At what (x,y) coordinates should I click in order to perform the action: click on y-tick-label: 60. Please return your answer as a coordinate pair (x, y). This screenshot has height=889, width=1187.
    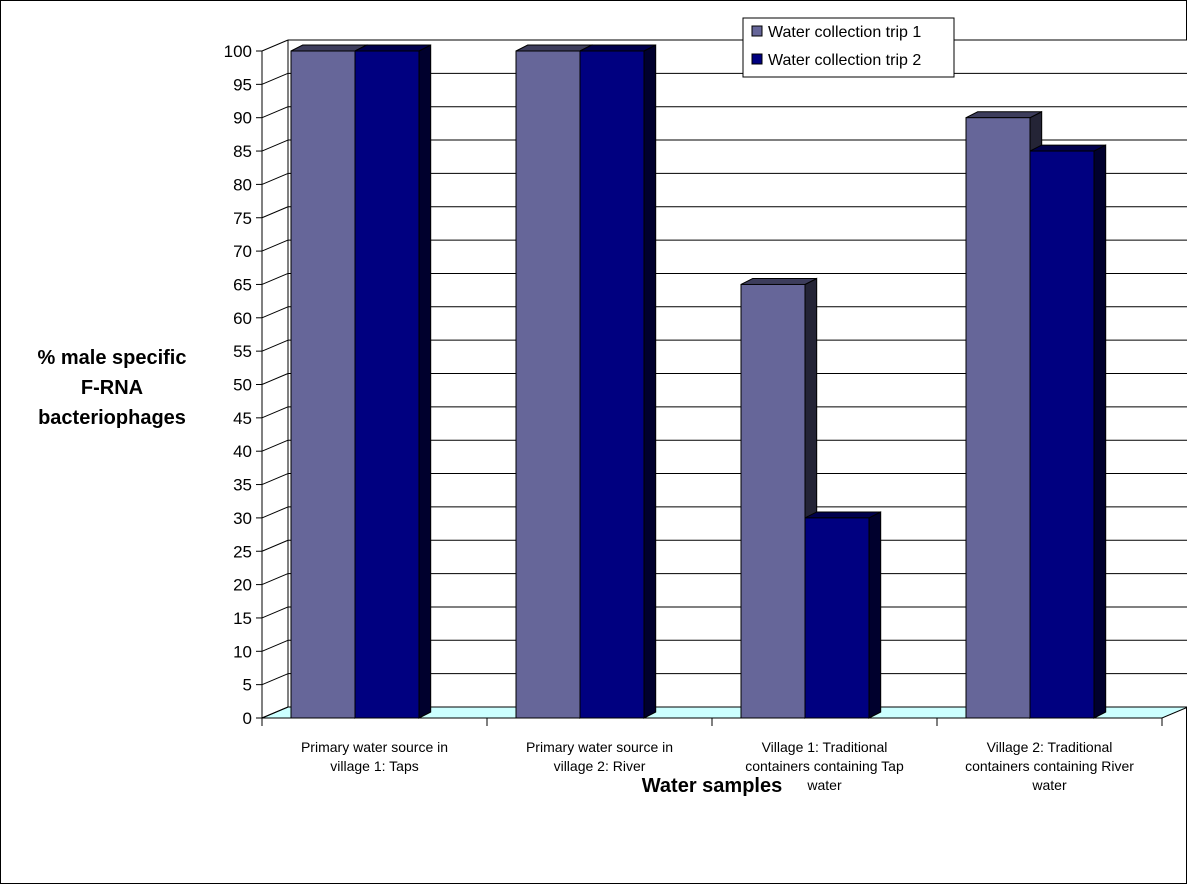
    Looking at the image, I should click on (242, 318).